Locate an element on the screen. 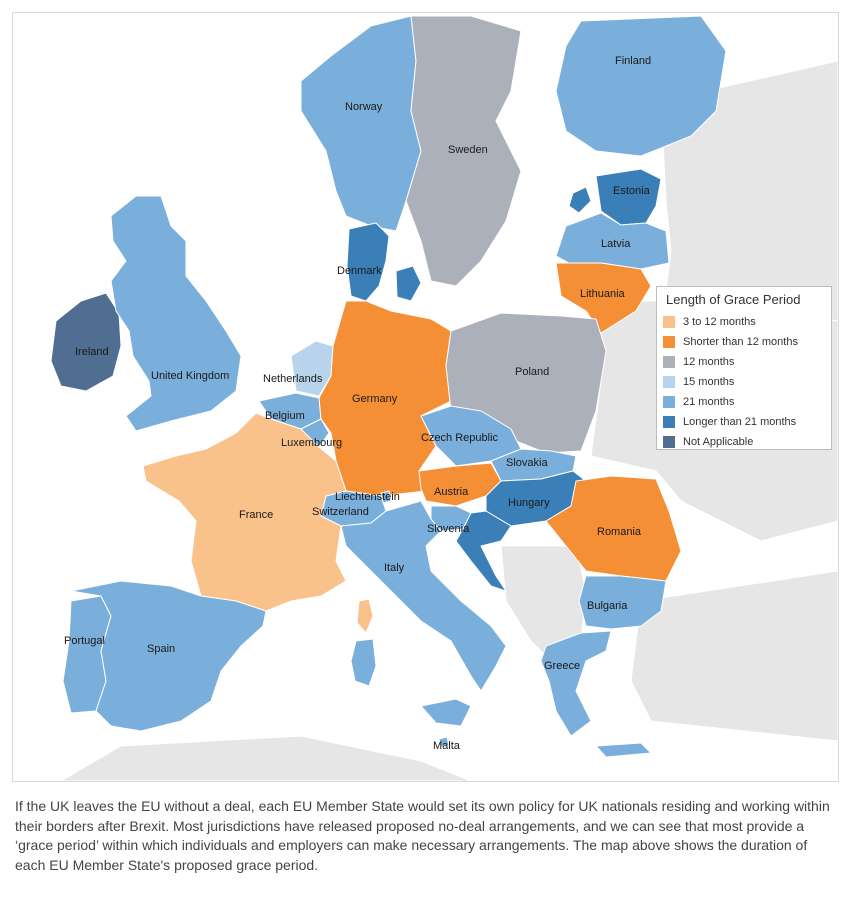 The image size is (850, 900). country-greece is located at coordinates (576, 683).